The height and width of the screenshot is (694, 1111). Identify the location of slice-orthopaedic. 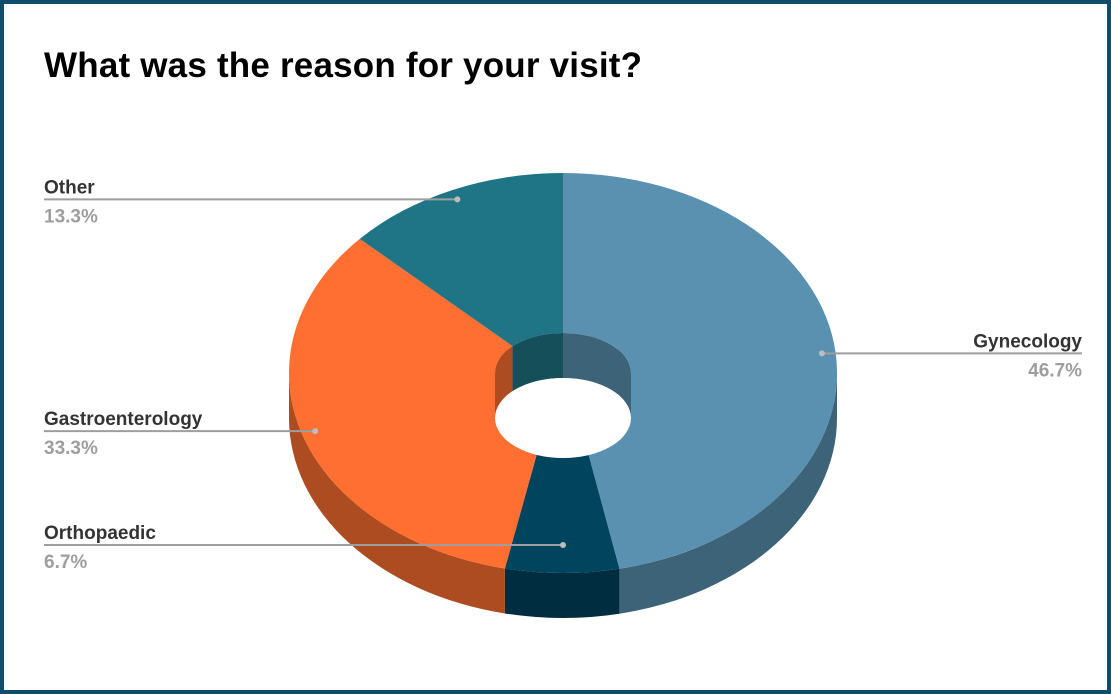
(562, 493).